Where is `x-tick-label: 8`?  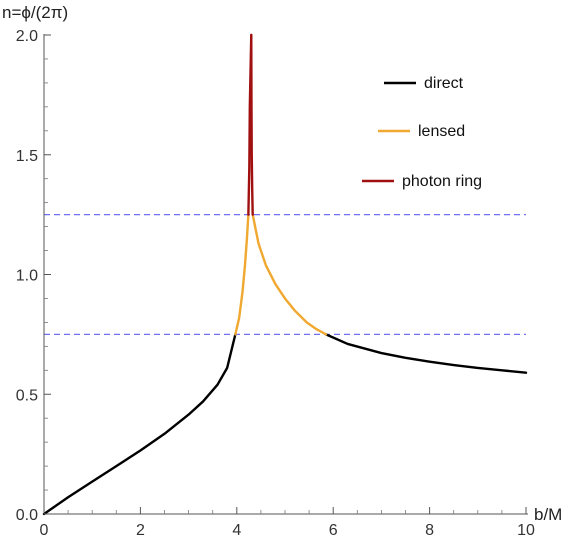 x-tick-label: 8 is located at coordinates (429, 530).